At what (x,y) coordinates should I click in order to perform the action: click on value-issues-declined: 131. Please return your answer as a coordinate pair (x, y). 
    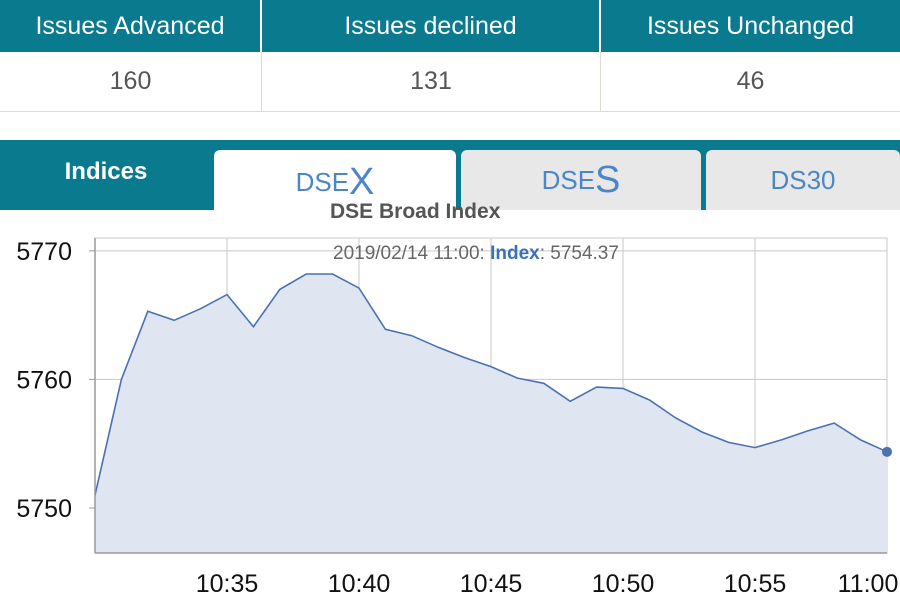
    Looking at the image, I should click on (431, 81).